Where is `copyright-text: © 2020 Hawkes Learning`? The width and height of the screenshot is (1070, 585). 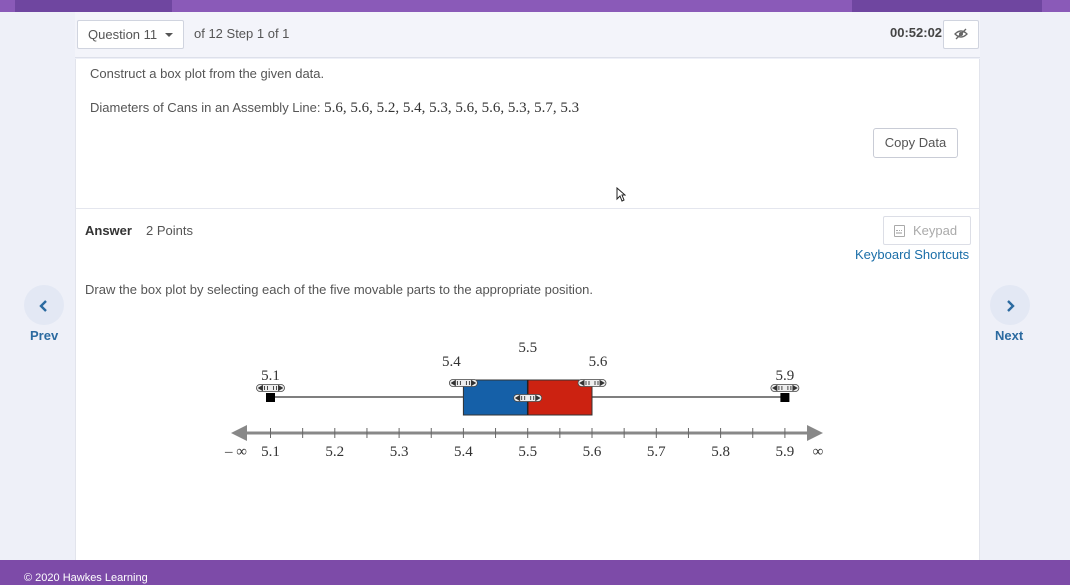 copyright-text: © 2020 Hawkes Learning is located at coordinates (86, 578).